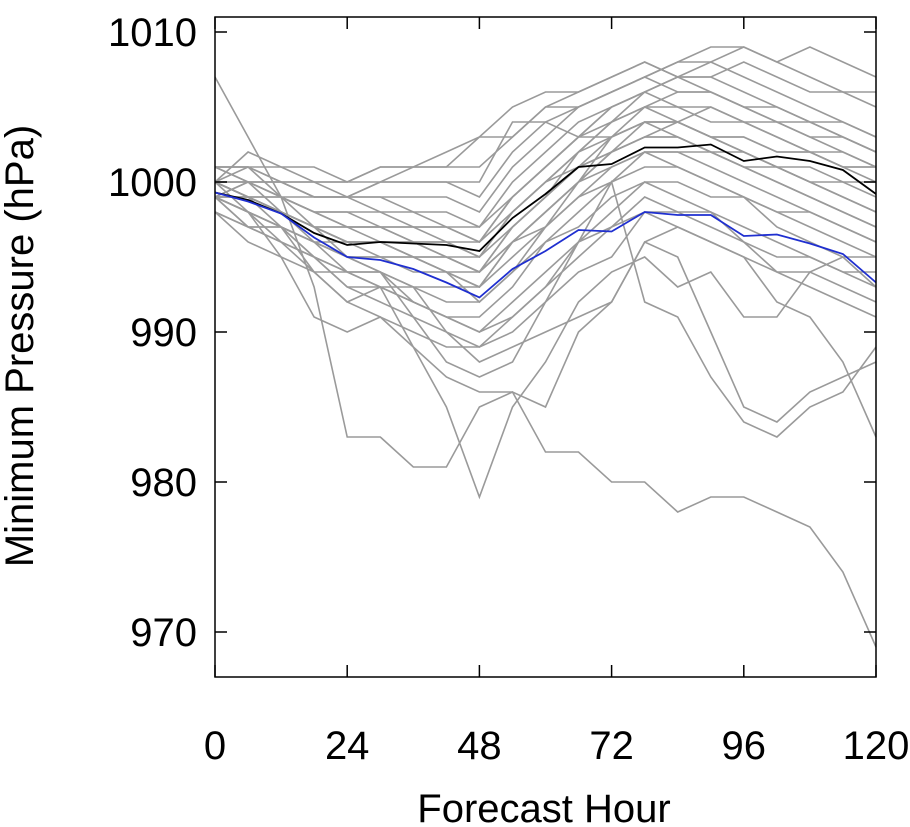  What do you see at coordinates (876, 746) in the screenshot?
I see `x-tick-label-120: 120` at bounding box center [876, 746].